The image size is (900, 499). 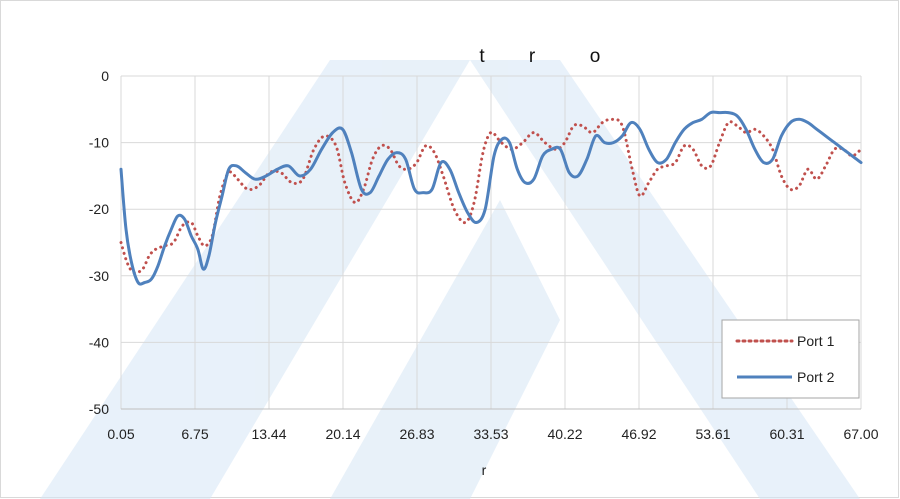 I want to click on y-tick-label: -30, so click(x=99, y=276).